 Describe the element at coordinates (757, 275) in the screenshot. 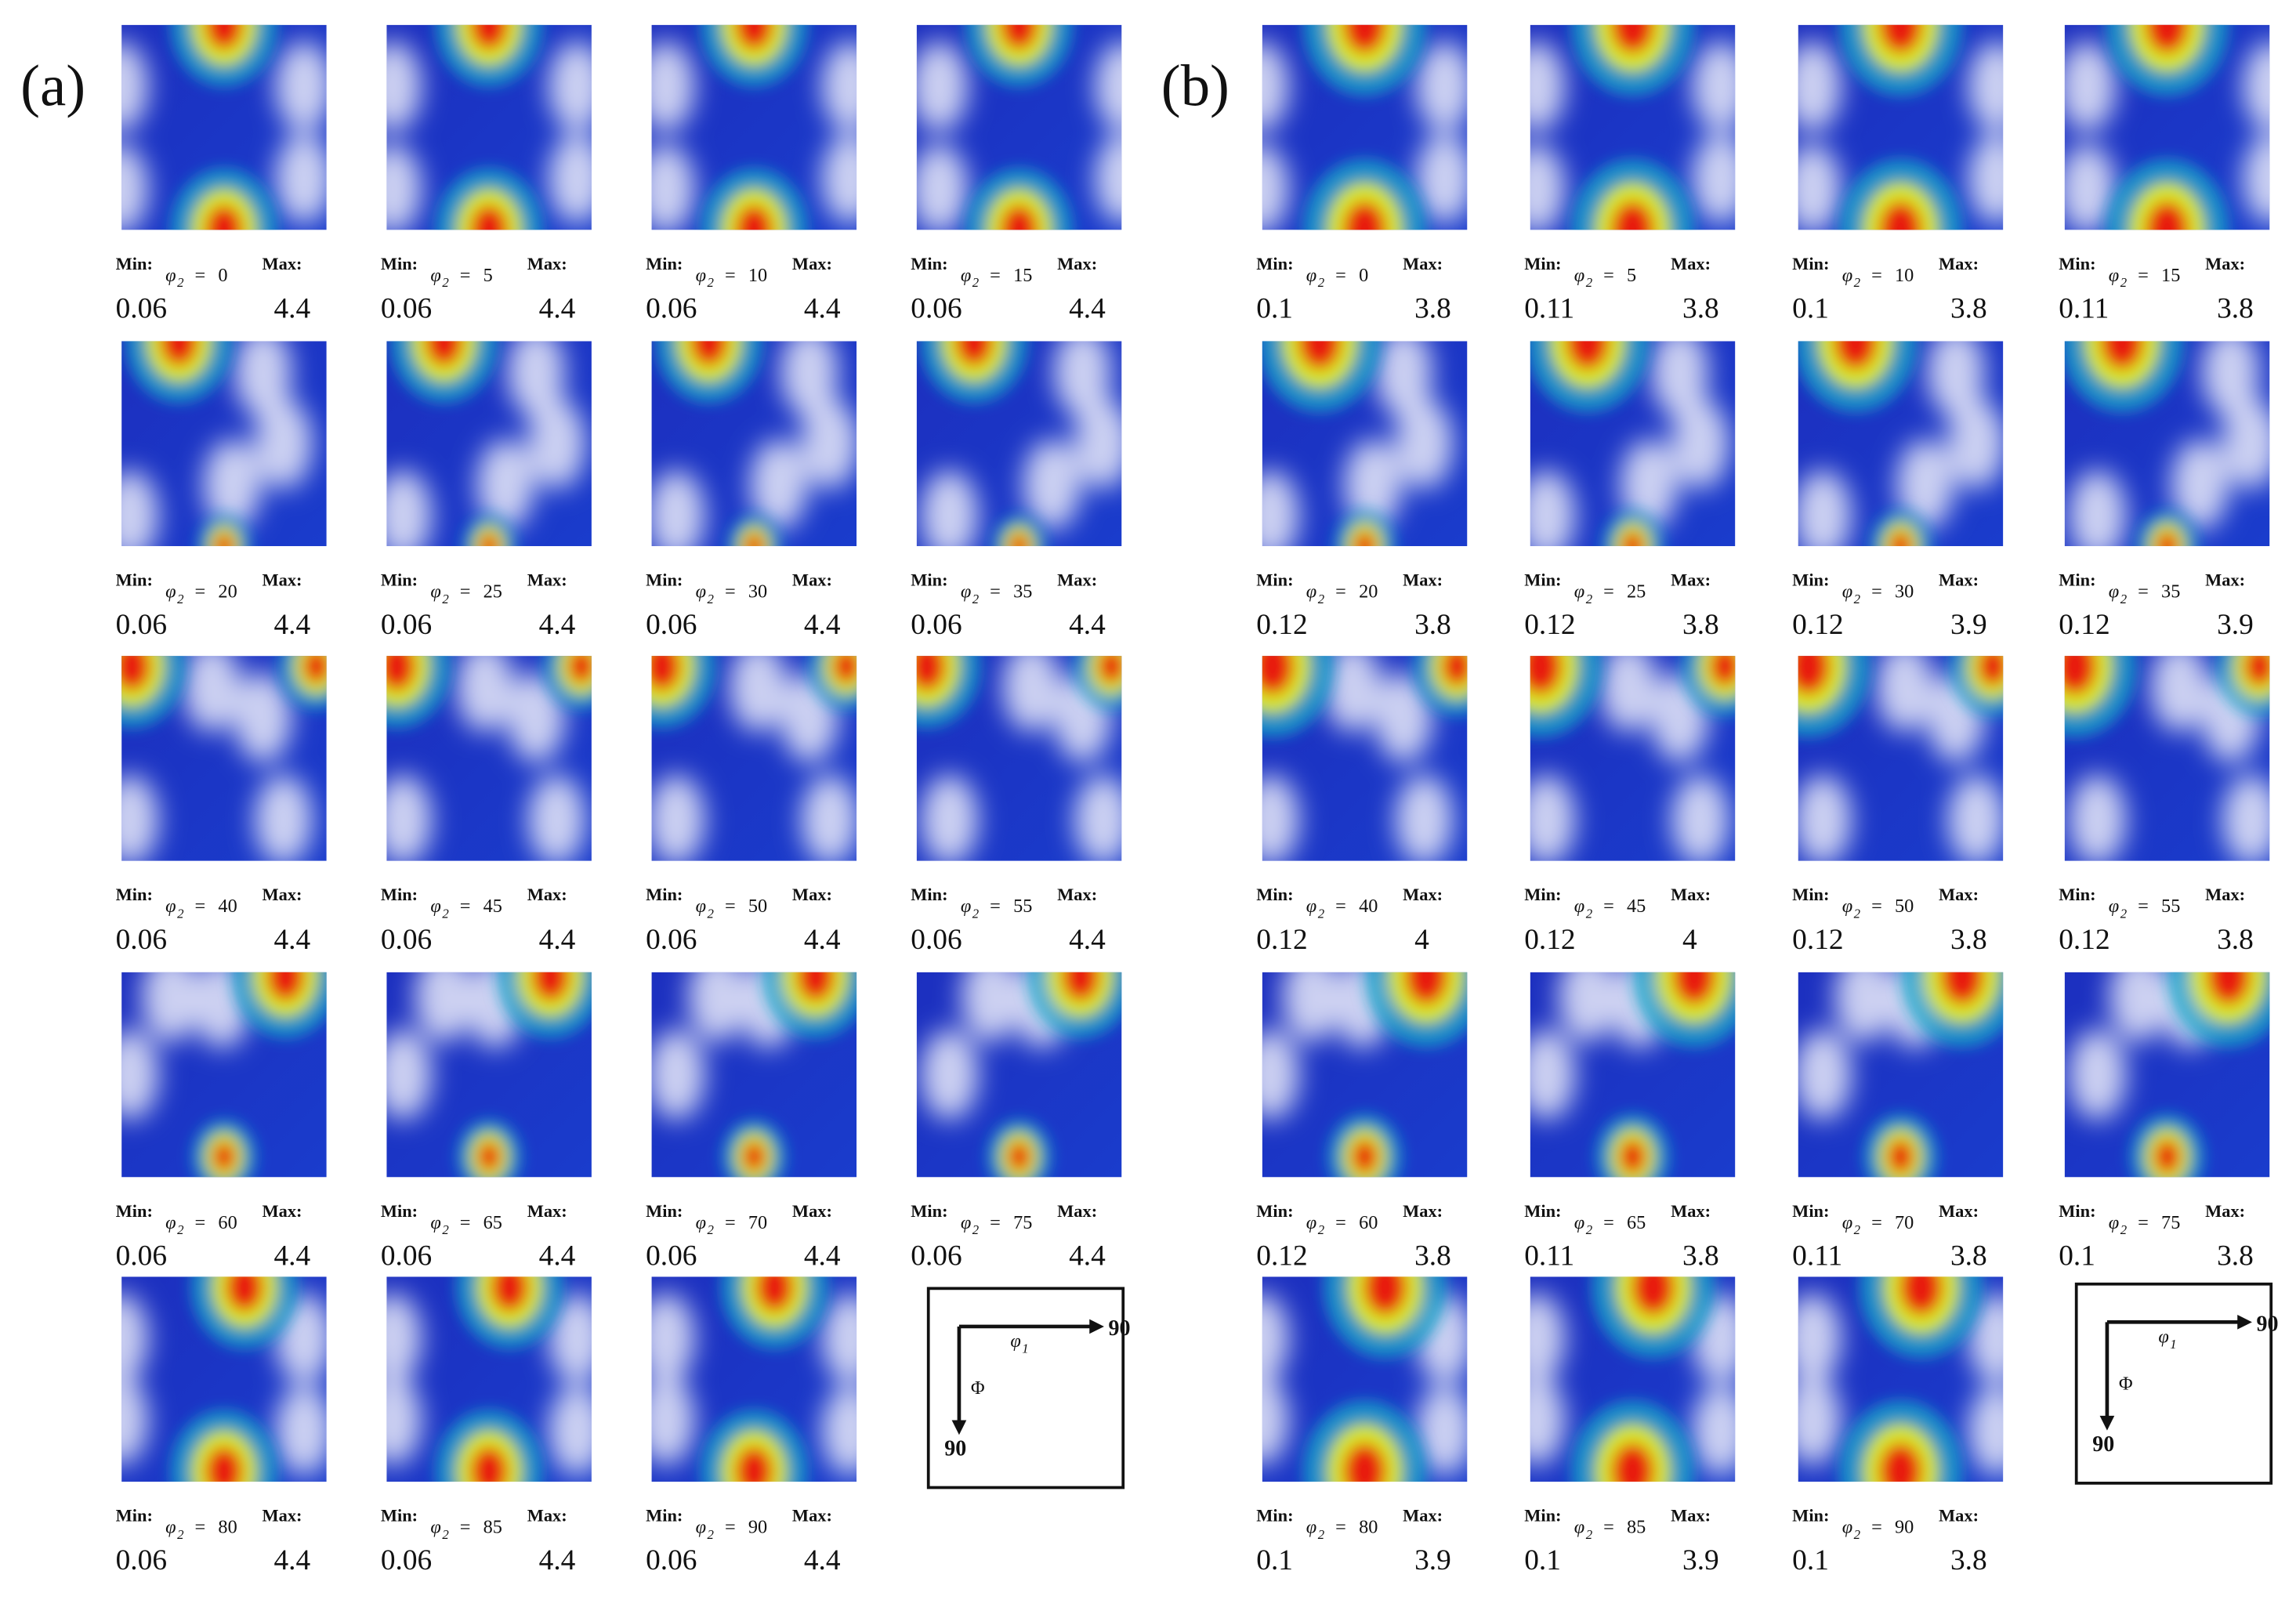

I see `phi2-value: 10` at that location.